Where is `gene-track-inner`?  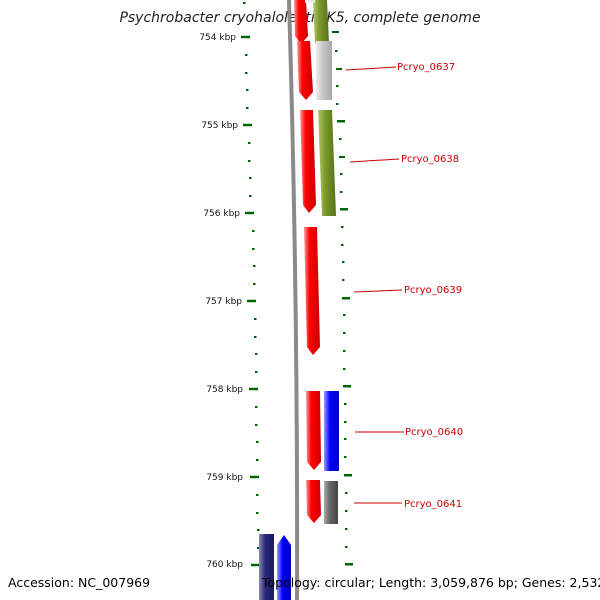 gene-track-inner is located at coordinates (307, 261).